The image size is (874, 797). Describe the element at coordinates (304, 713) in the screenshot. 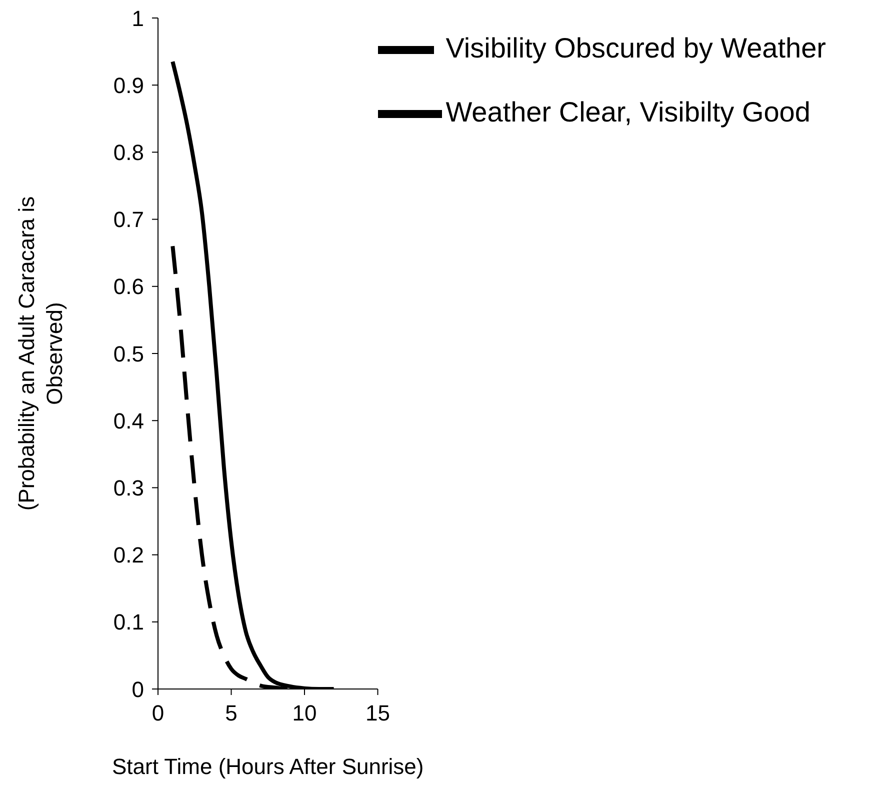

I see `x-tick-label: 10` at that location.